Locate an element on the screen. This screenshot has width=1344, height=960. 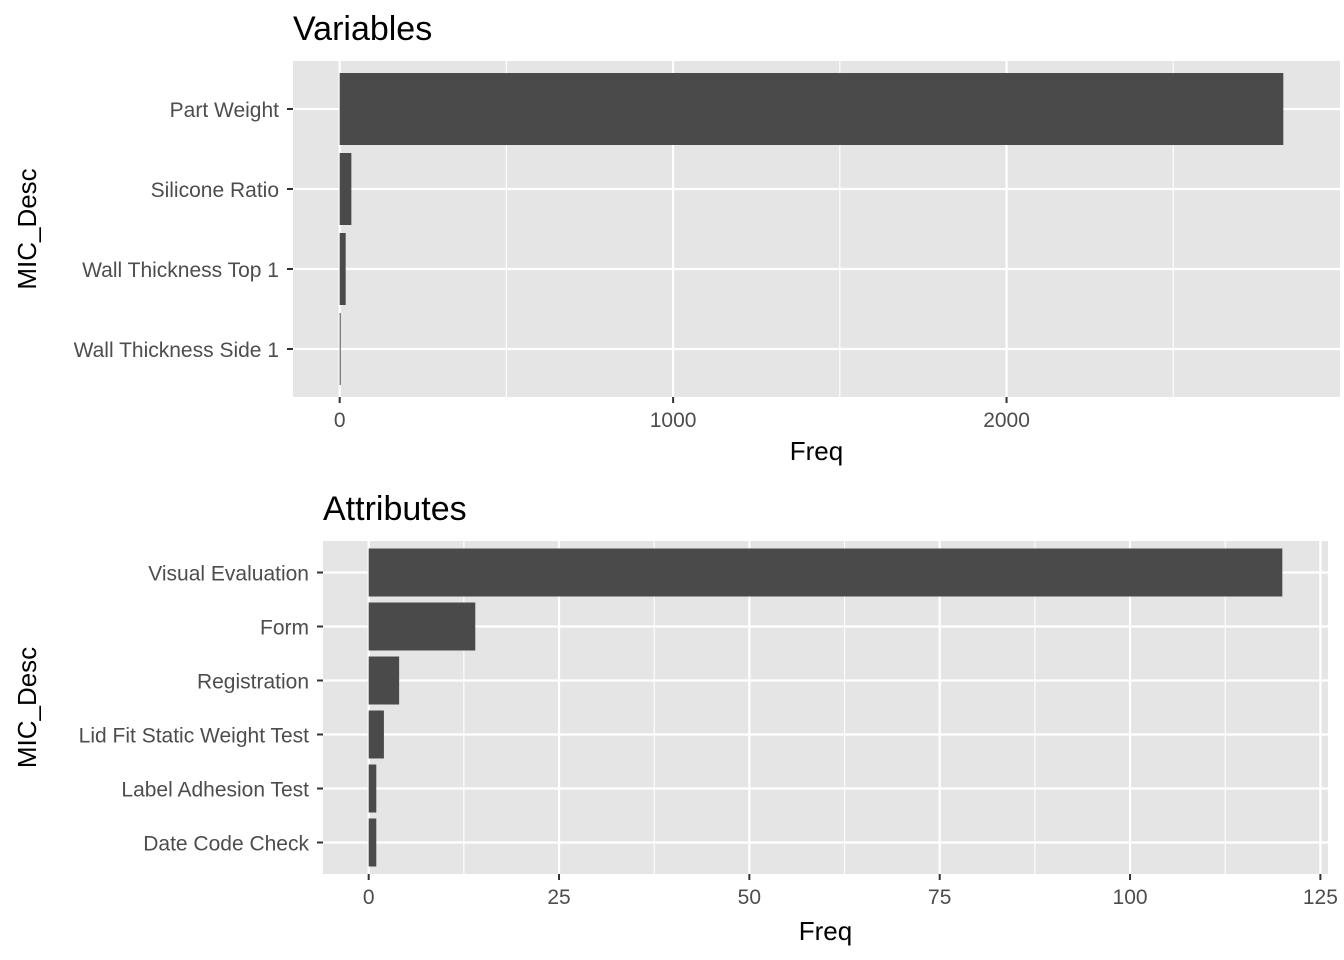
x-tick-label: 50 is located at coordinates (749, 897).